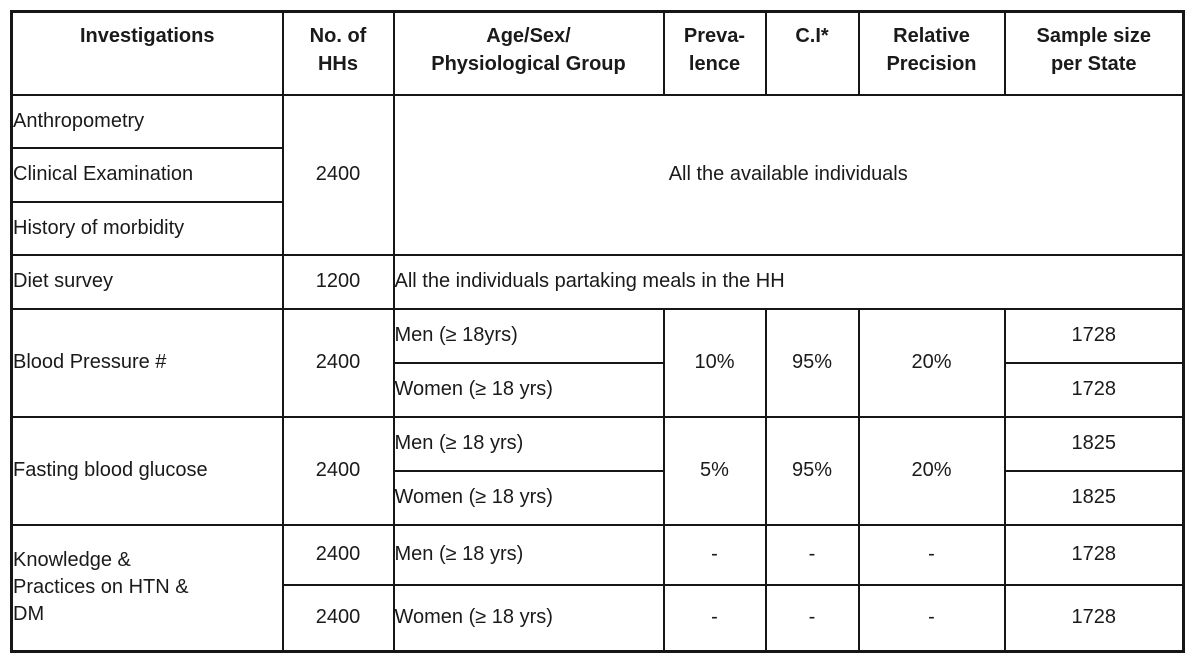  What do you see at coordinates (714, 618) in the screenshot?
I see `cell-knowledge-prevalence-women: -` at bounding box center [714, 618].